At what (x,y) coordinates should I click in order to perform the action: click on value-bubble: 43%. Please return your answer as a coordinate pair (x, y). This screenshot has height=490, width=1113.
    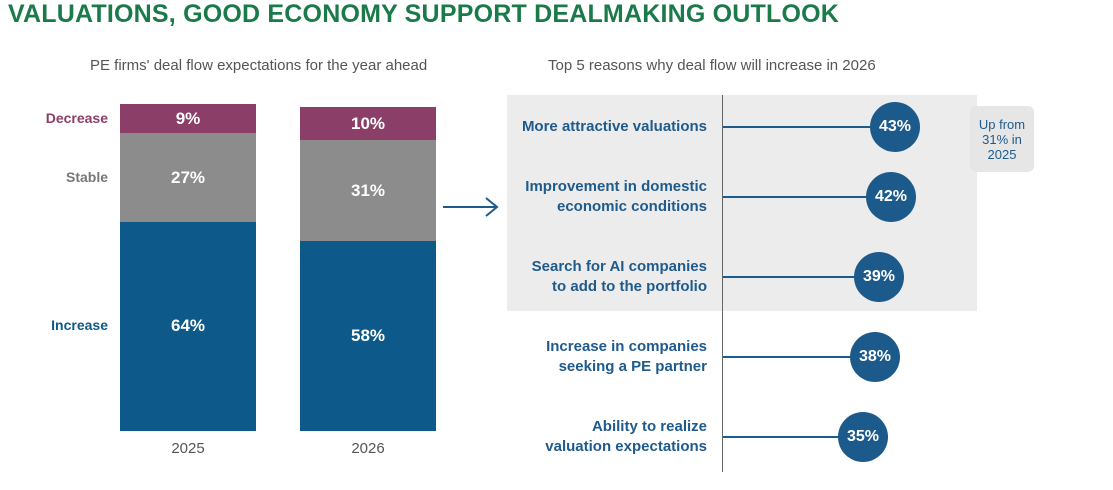
    Looking at the image, I should click on (895, 127).